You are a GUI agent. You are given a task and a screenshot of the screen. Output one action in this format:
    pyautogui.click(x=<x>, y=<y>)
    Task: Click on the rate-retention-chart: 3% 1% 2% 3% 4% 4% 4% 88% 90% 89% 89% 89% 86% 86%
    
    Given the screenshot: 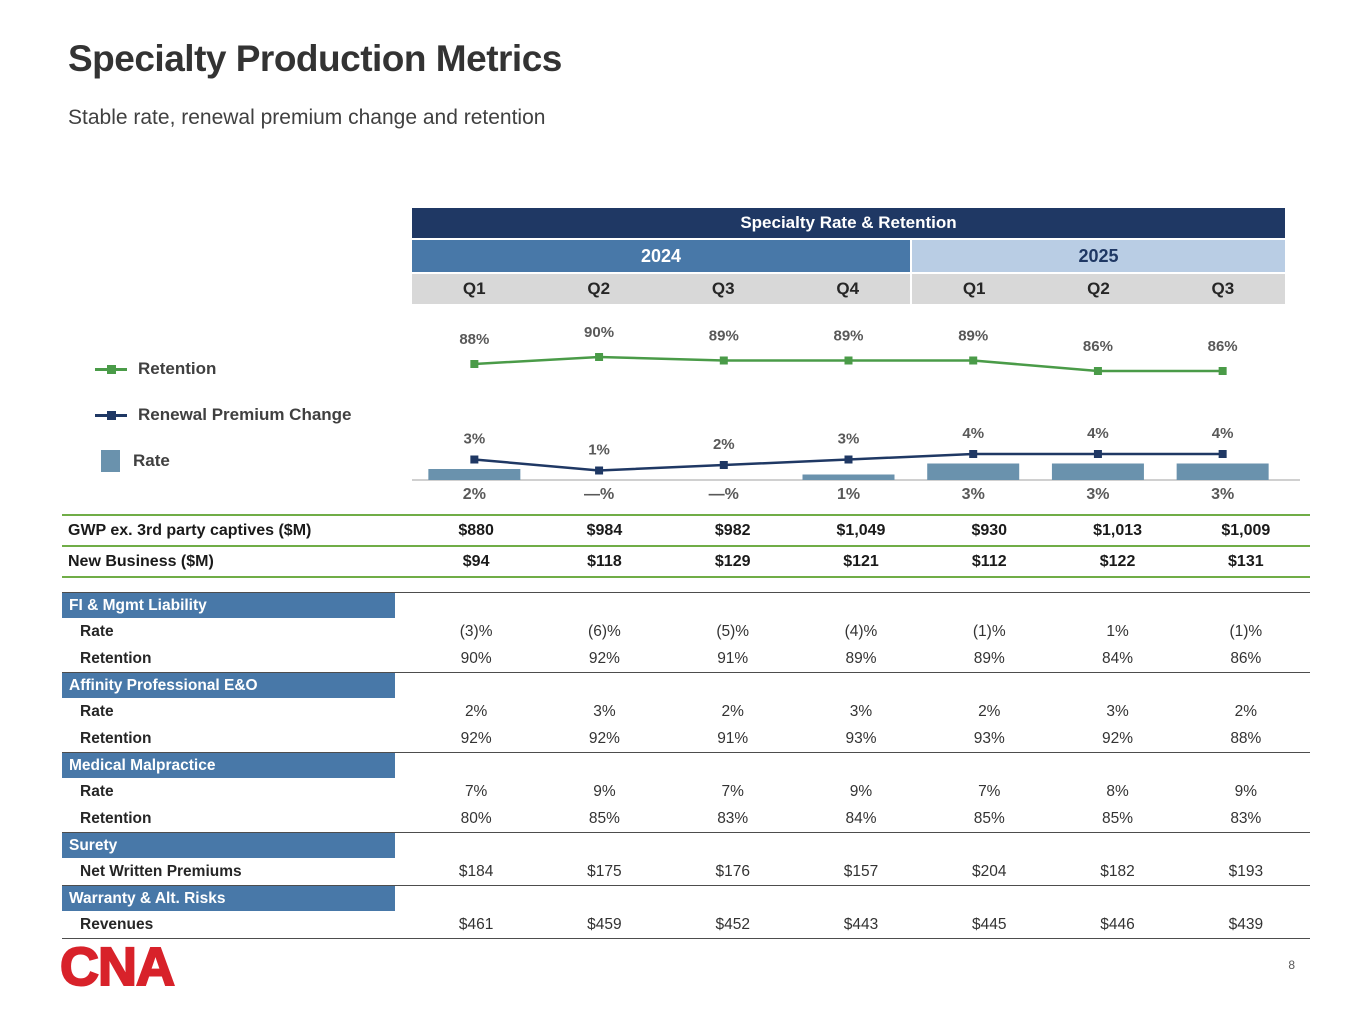 What is the action you would take?
    pyautogui.click(x=856, y=402)
    